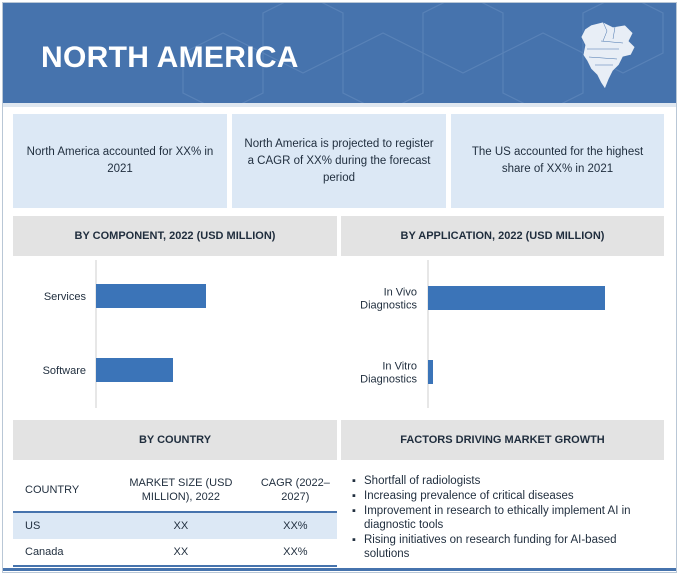  Describe the element at coordinates (175, 440) in the screenshot. I see `section-header-country: BY COUNTRY` at that location.